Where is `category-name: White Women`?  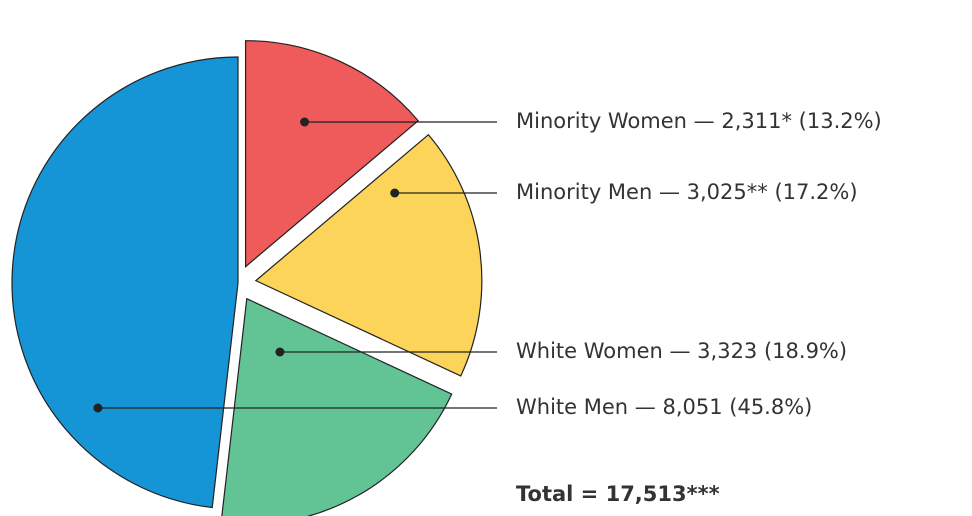 category-name: White Women is located at coordinates (589, 351).